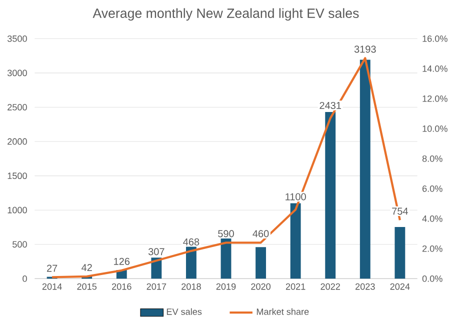 This screenshot has height=328, width=460. I want to click on data-label: 468, so click(191, 242).